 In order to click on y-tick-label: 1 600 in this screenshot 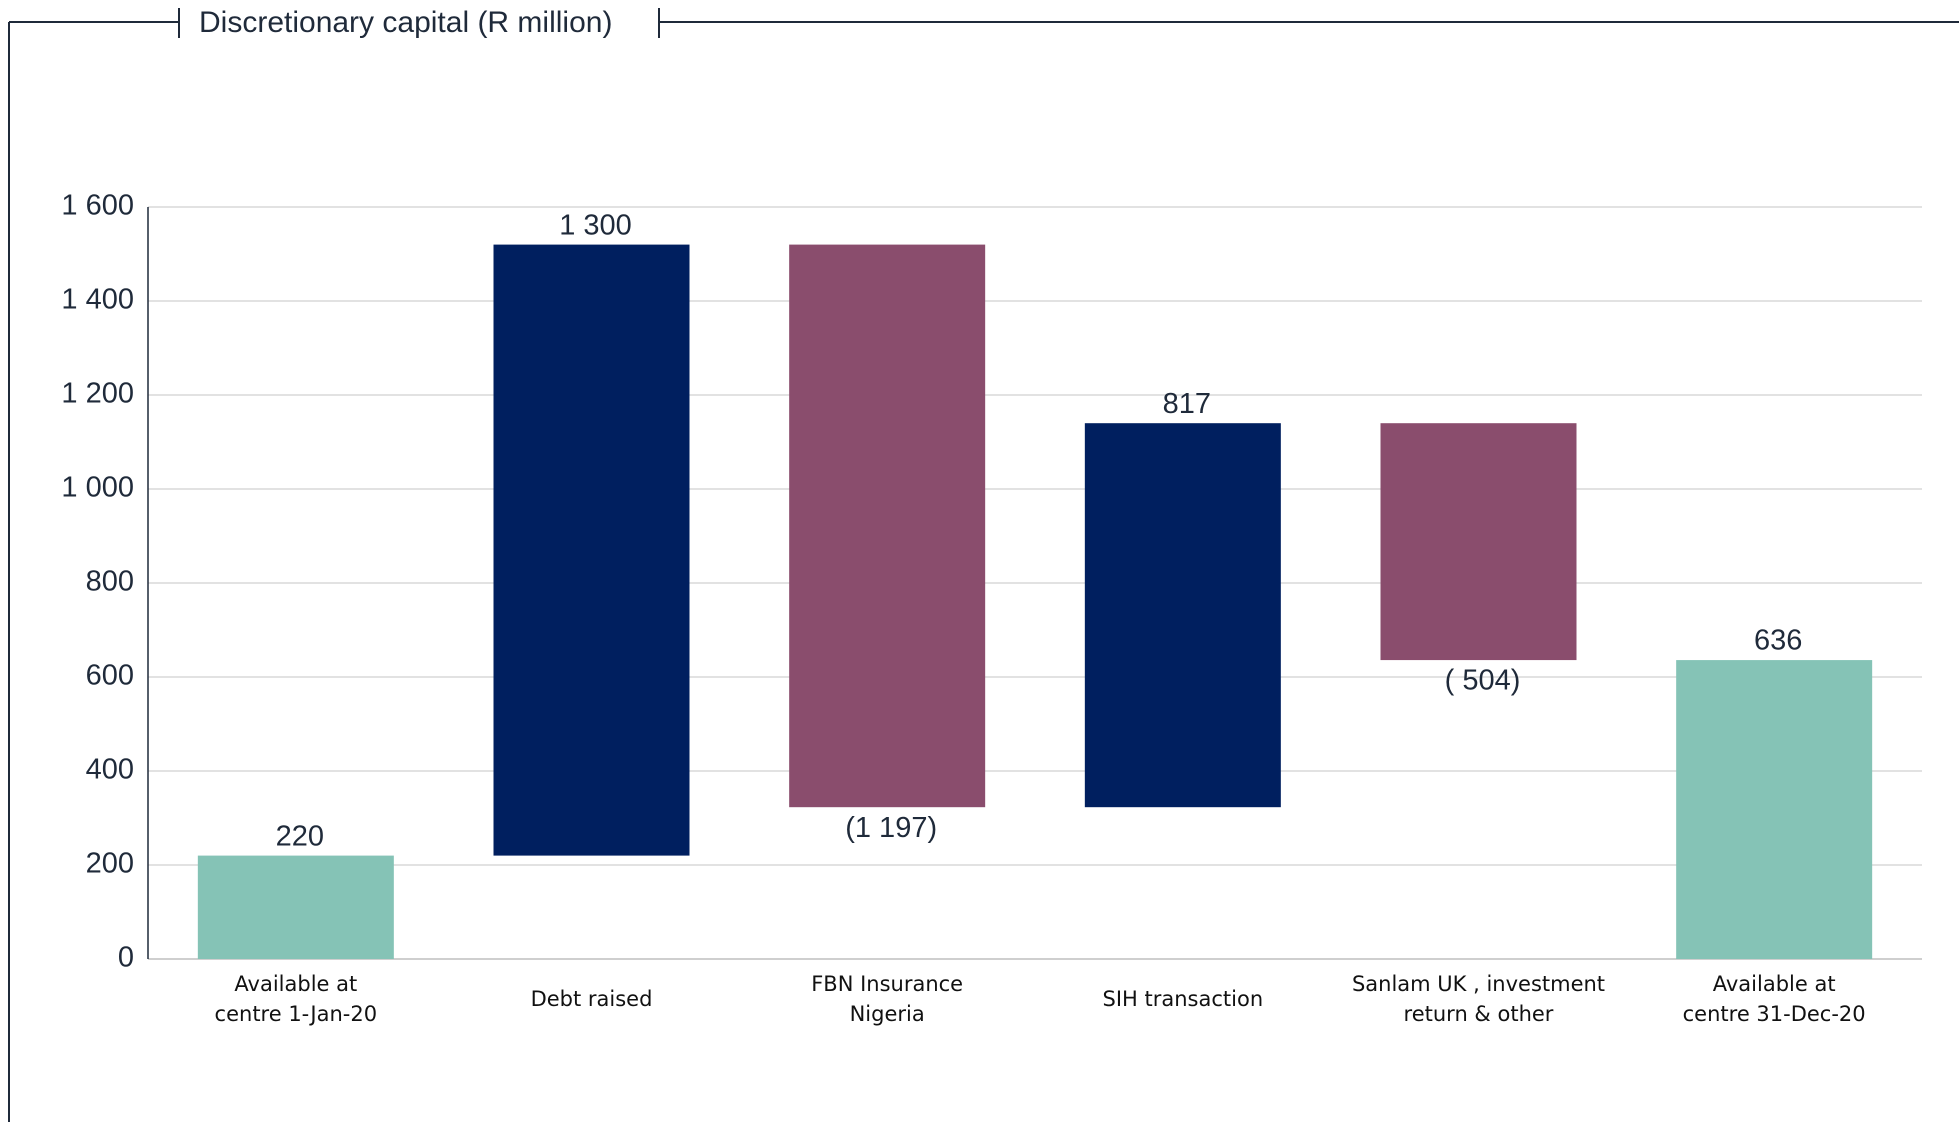, I will do `click(97, 206)`.